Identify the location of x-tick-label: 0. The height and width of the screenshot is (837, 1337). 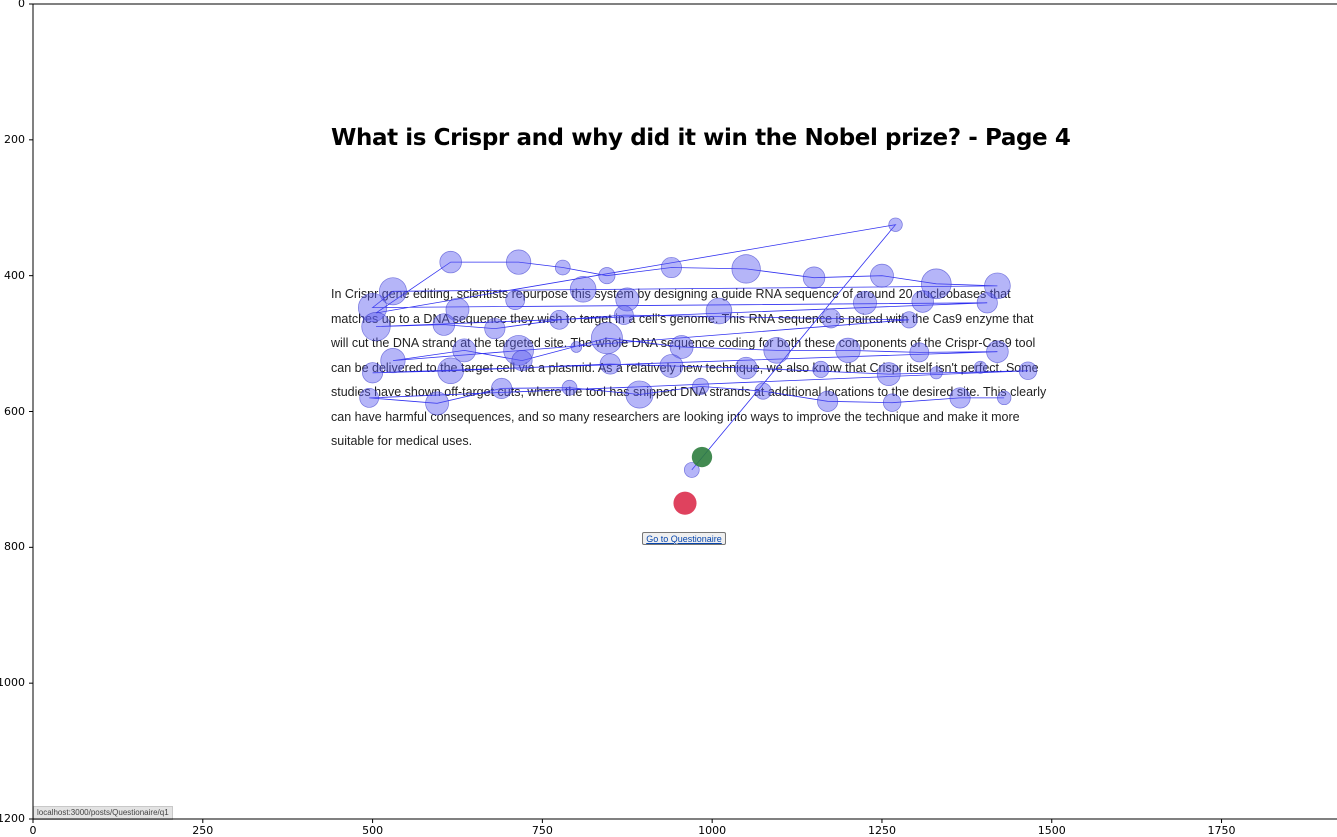
(33, 830).